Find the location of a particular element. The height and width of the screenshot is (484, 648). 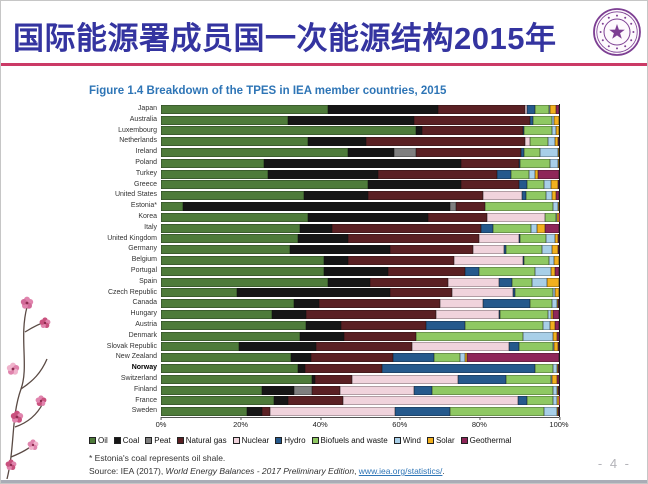

footnote-estonia: * Estonia's coal represents oil shale. is located at coordinates (157, 458).